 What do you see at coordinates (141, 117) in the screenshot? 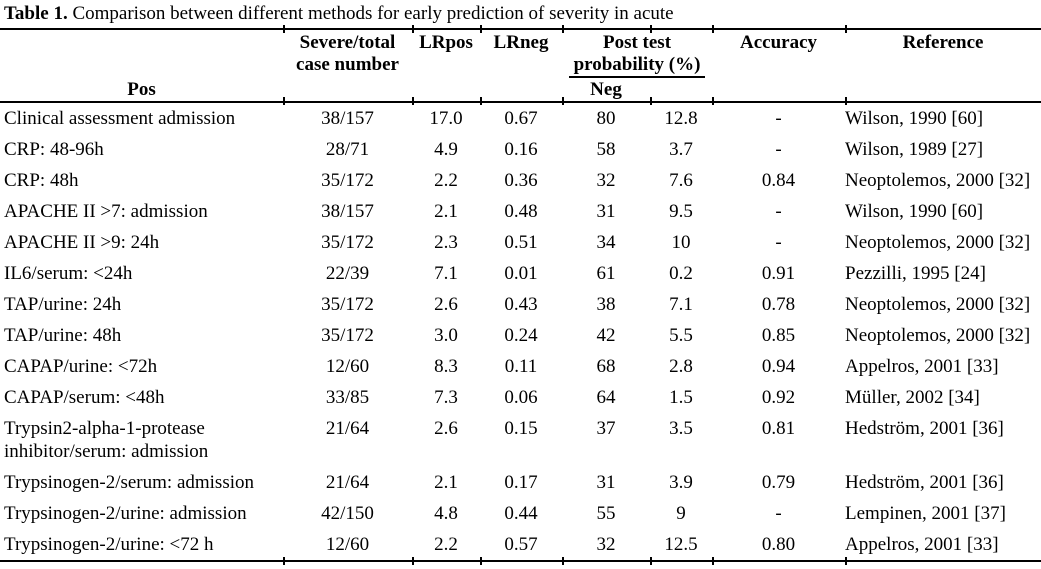
I see `cell-method: Clinical assessment admission` at bounding box center [141, 117].